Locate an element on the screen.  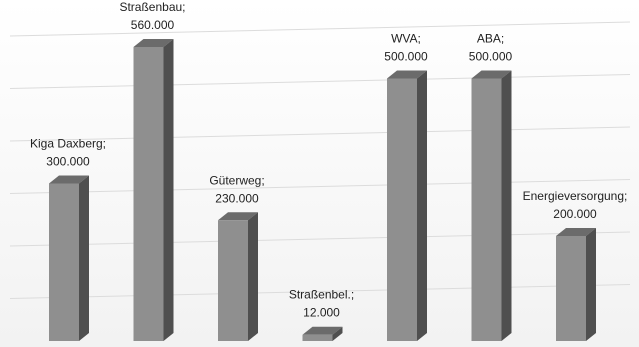
category-label: Kiga Daxberg; is located at coordinates (68, 144).